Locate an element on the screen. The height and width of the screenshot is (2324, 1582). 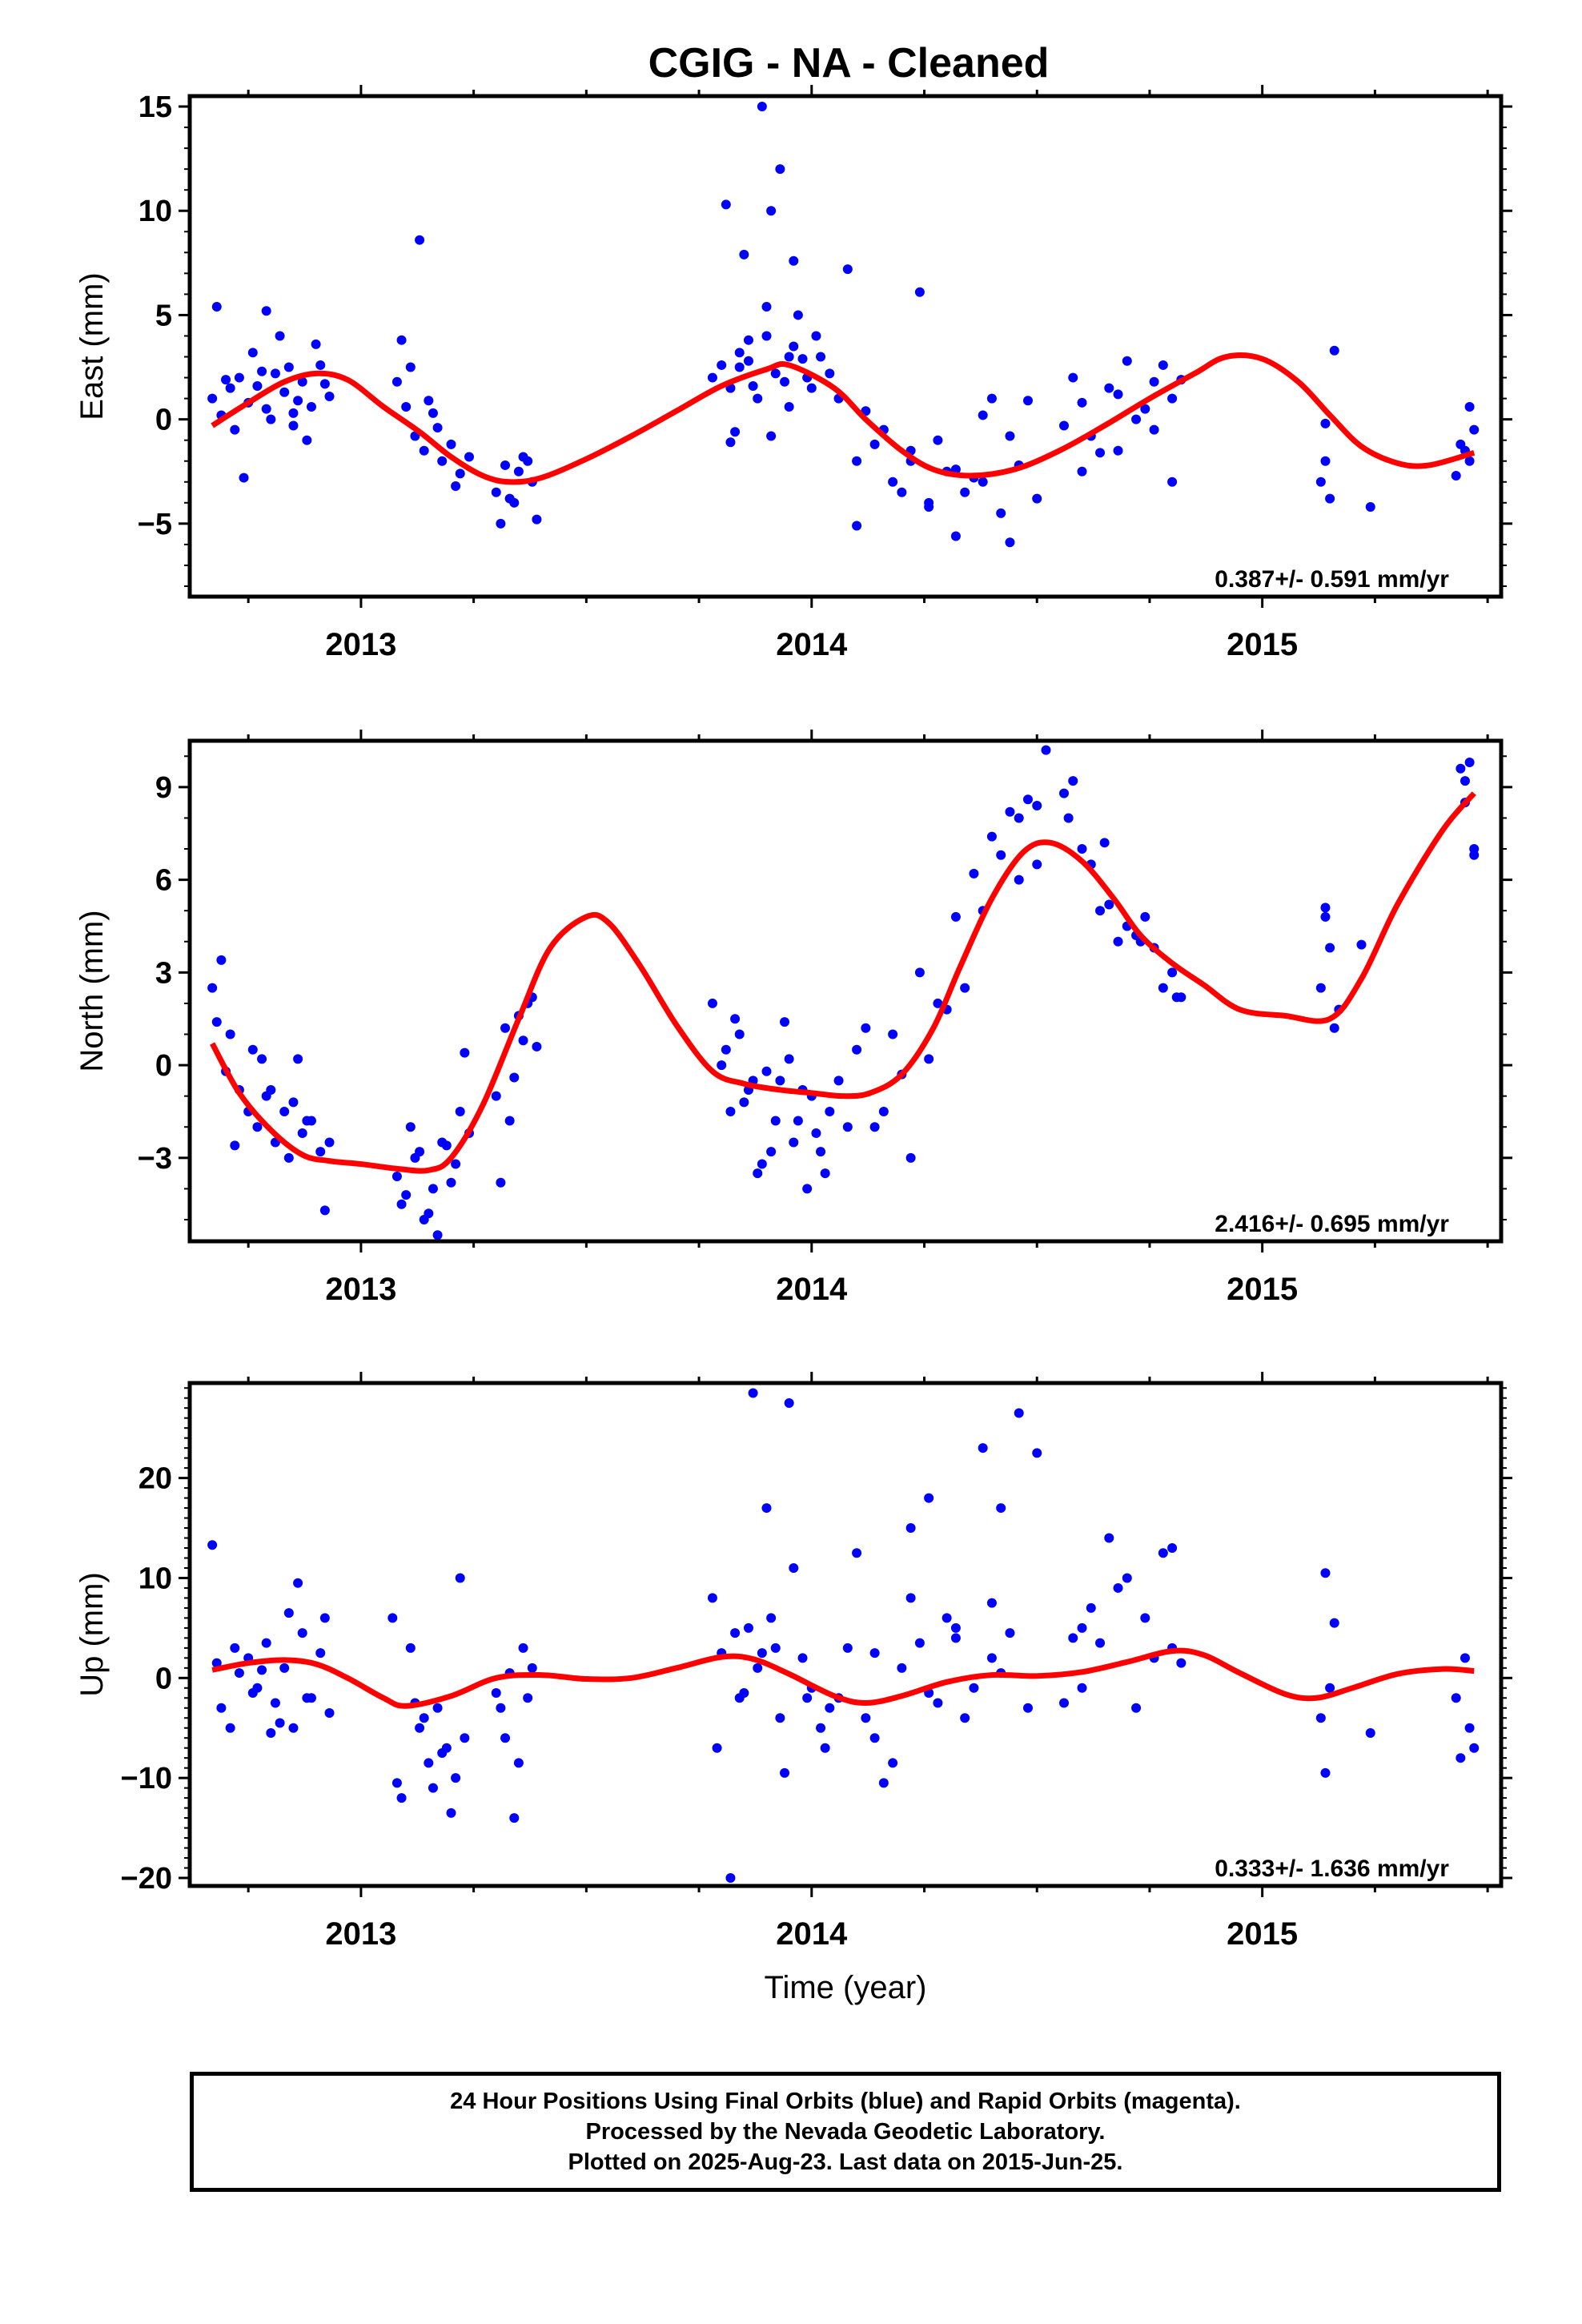
x-tick-label: 2014 is located at coordinates (812, 1289).